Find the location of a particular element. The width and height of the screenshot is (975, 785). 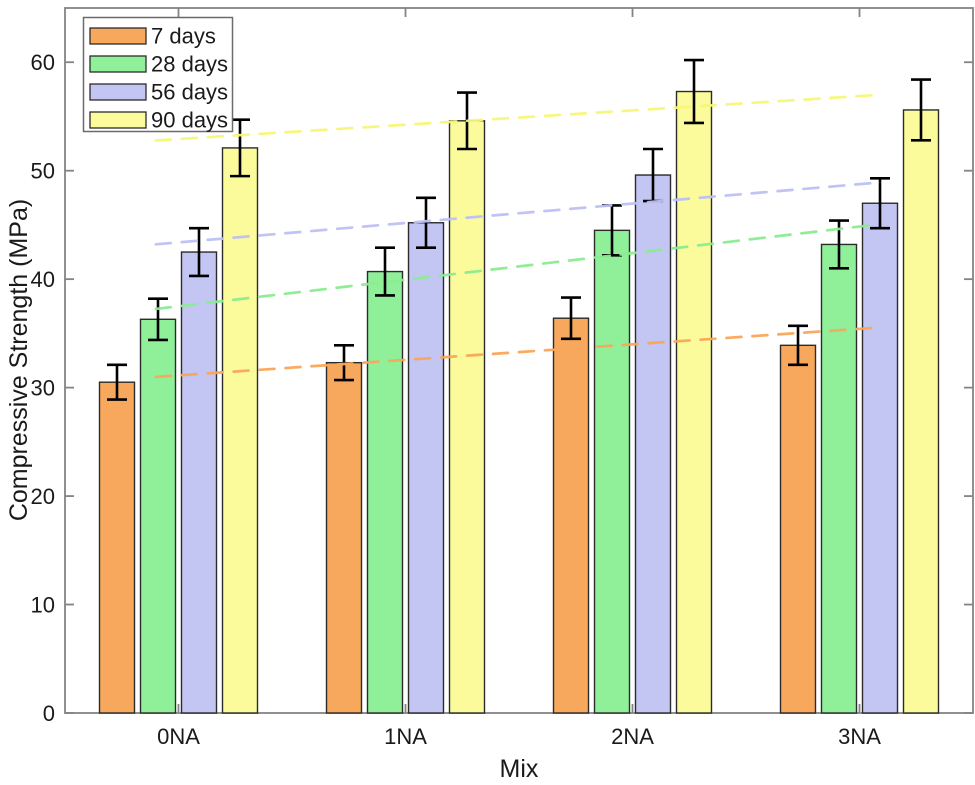

trend-line-28-days is located at coordinates (514, 267).